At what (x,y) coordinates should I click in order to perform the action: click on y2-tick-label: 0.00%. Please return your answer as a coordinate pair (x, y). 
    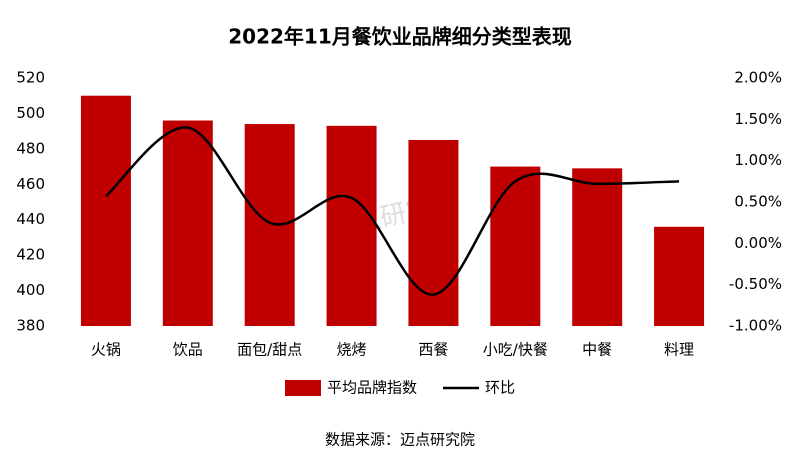
    Looking at the image, I should click on (758, 243).